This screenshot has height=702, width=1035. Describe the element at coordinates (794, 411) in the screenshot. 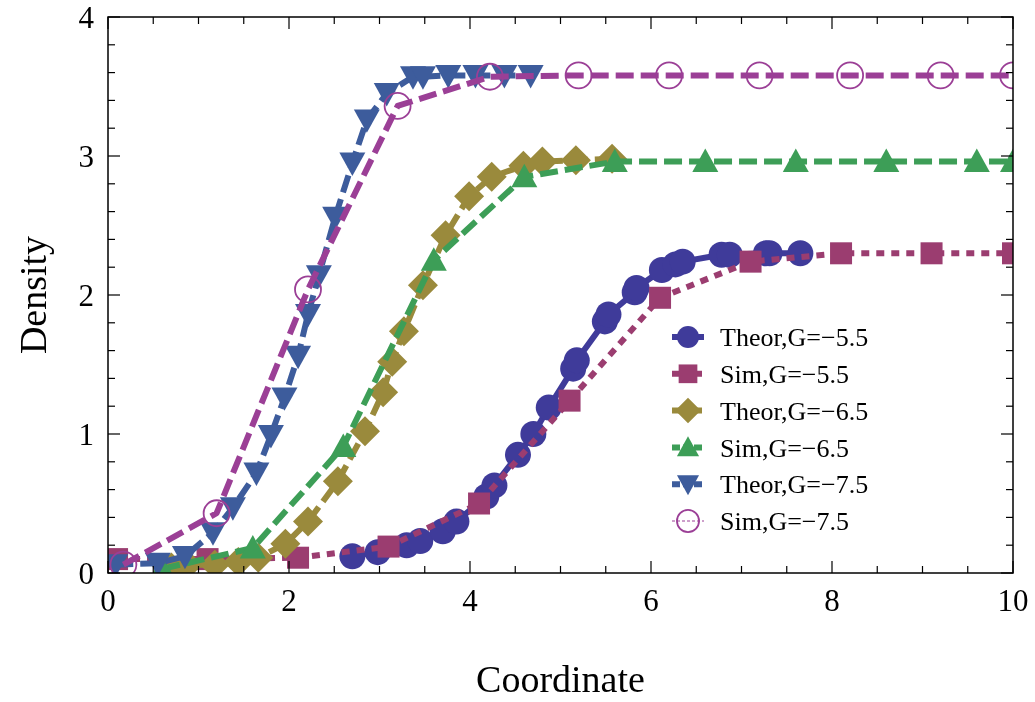

I see `legend-label: Theor,G=−6.5` at that location.